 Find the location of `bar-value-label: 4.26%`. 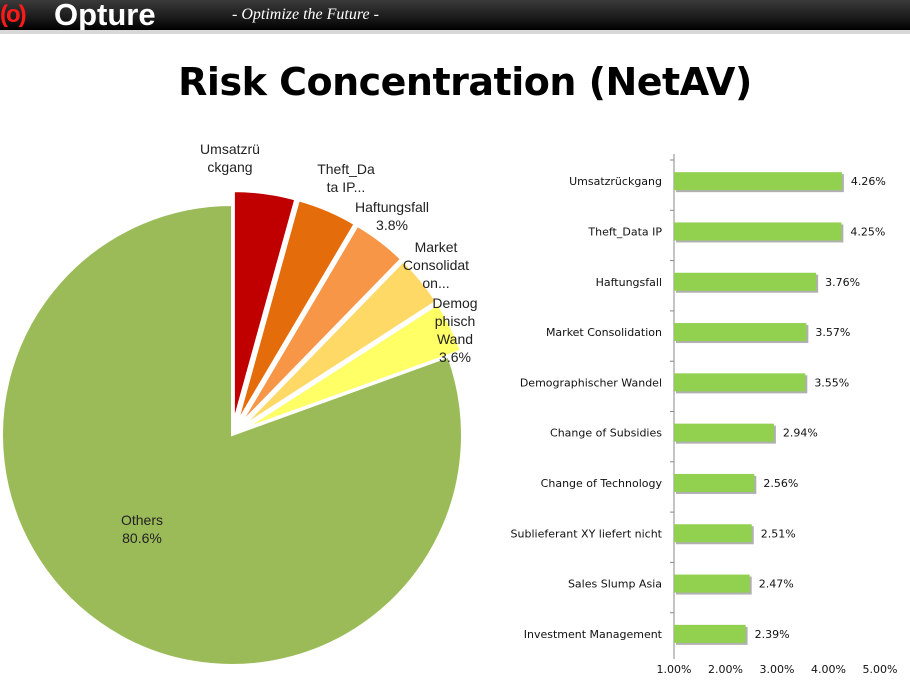

bar-value-label: 4.26% is located at coordinates (868, 181).